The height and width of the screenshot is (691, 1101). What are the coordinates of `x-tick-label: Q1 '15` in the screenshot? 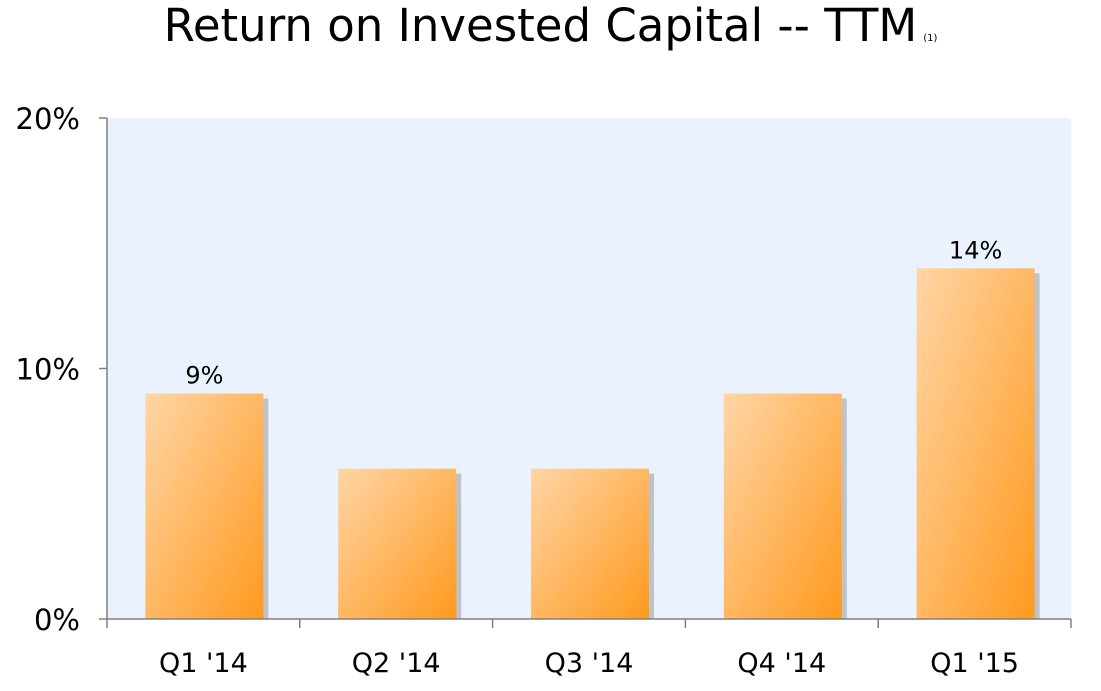 It's located at (974, 663).